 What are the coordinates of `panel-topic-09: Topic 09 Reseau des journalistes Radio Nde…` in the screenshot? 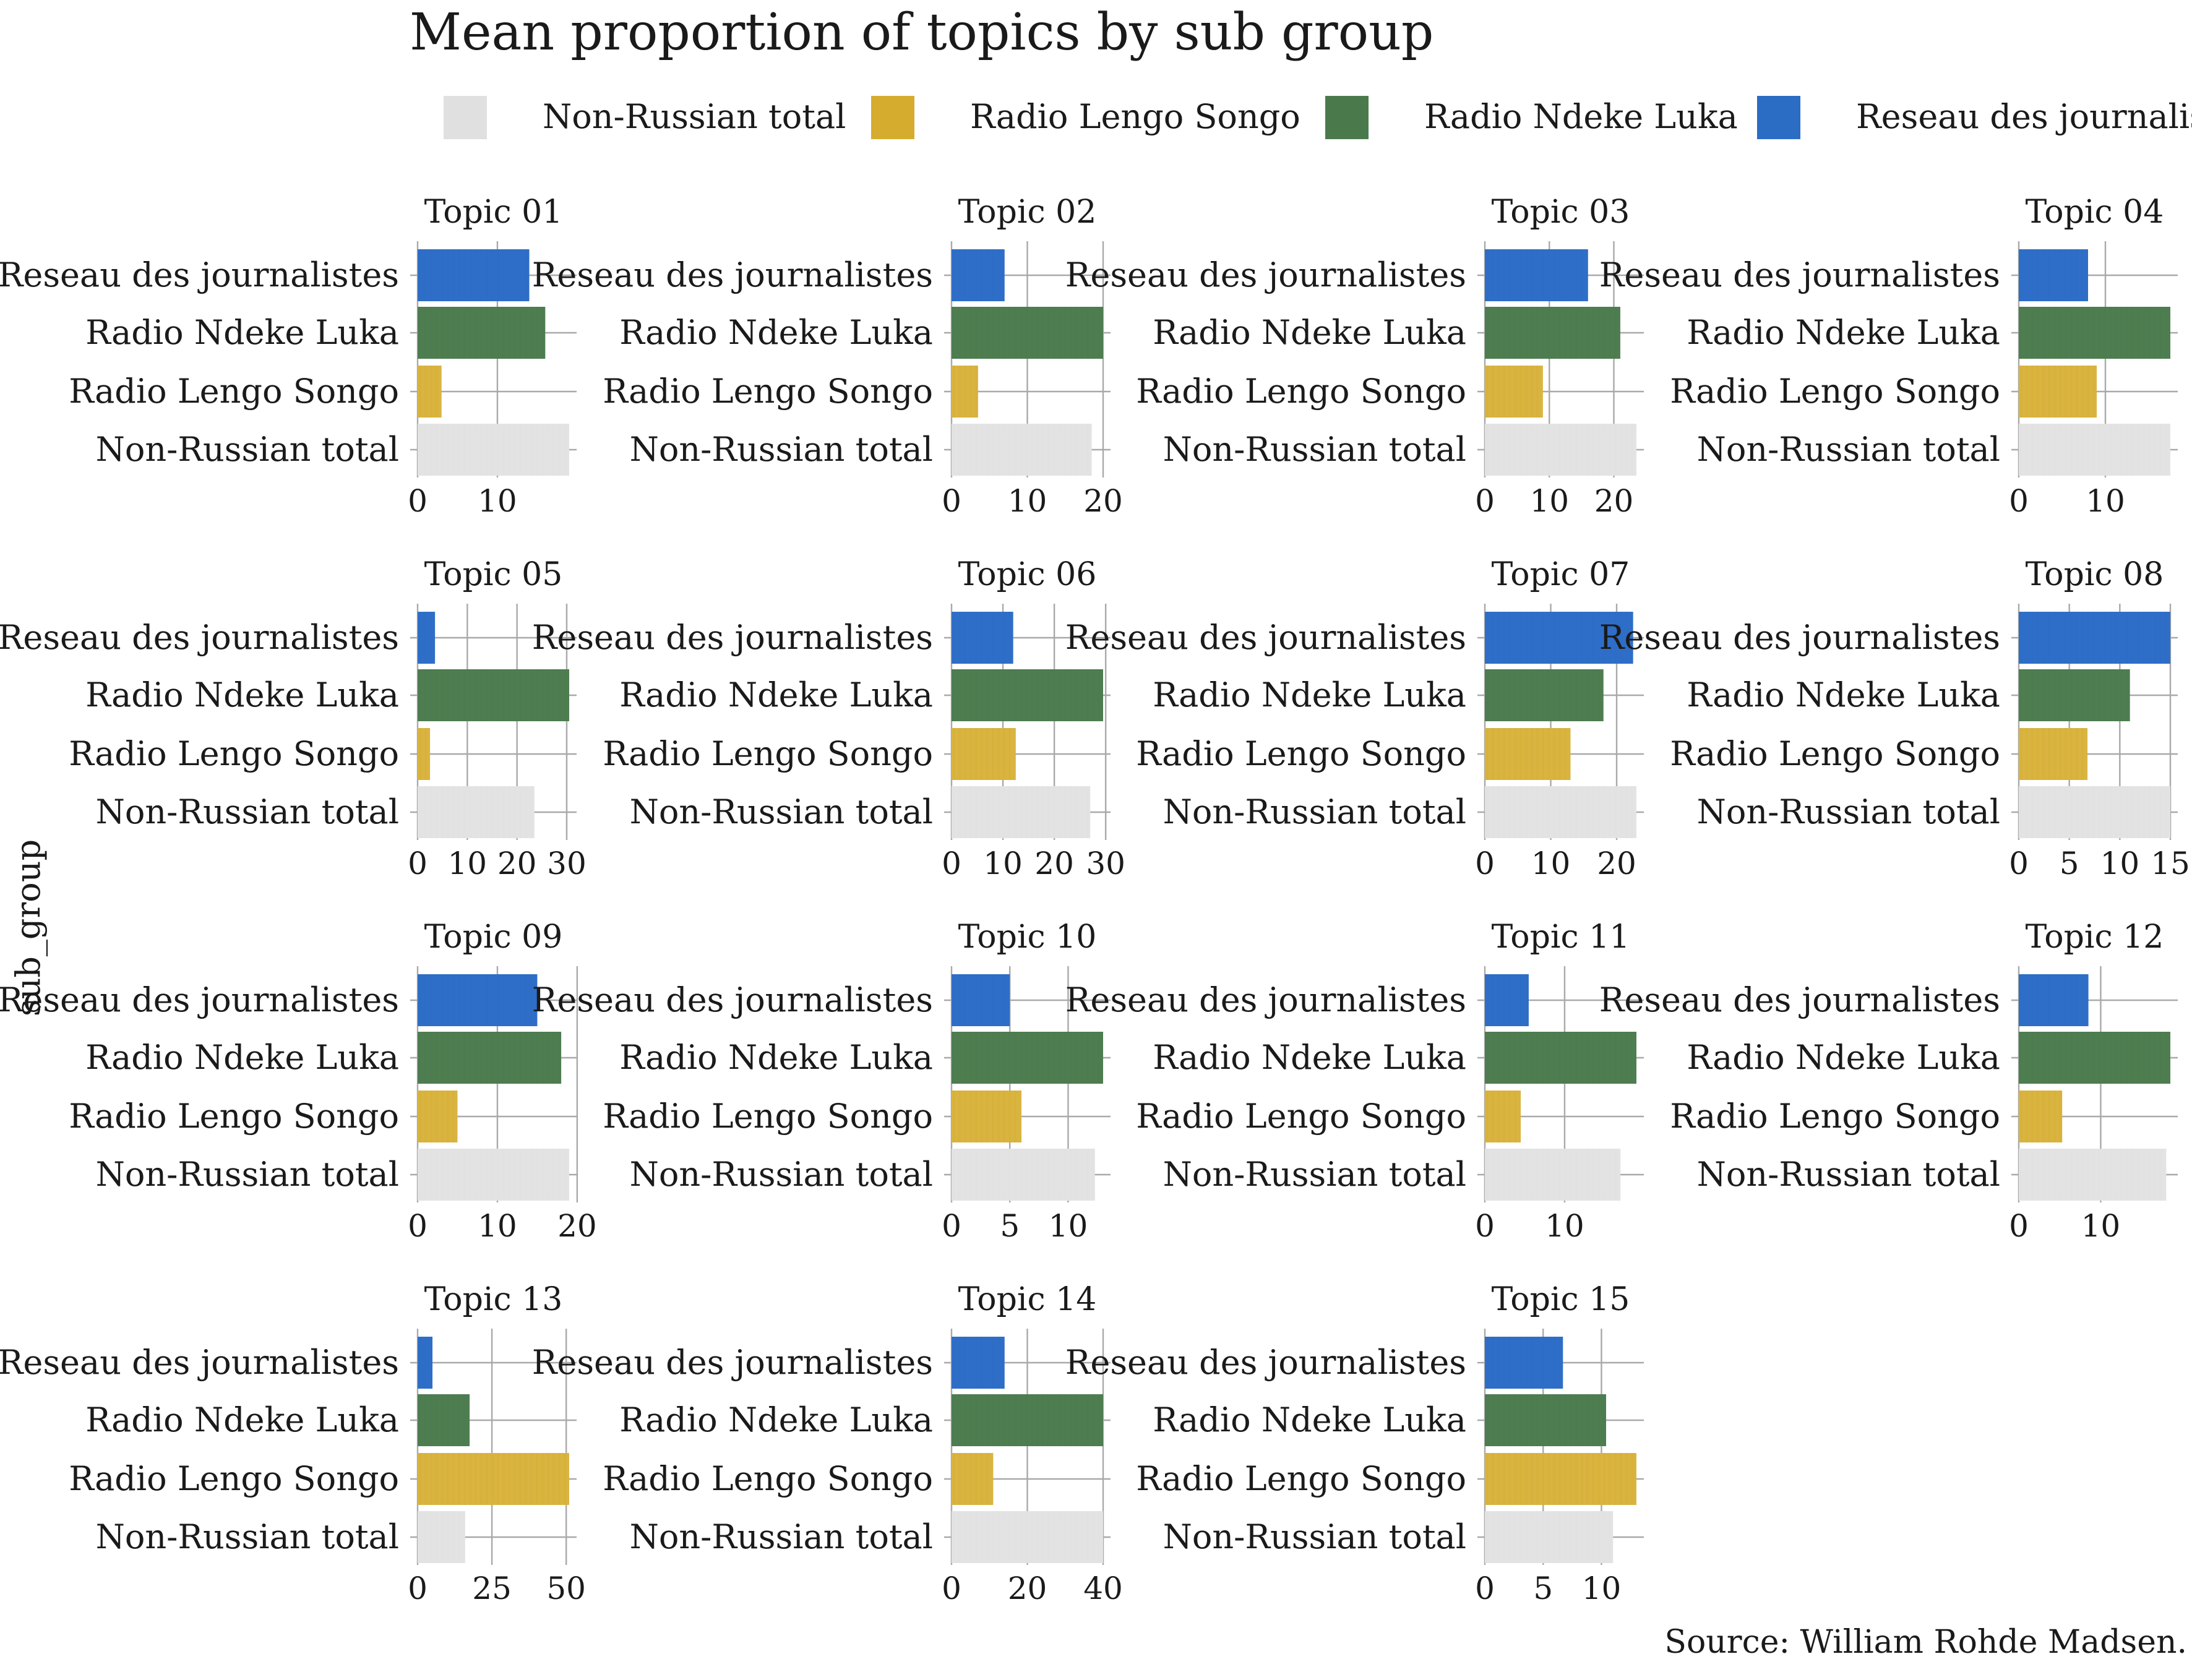 It's located at (298, 1081).